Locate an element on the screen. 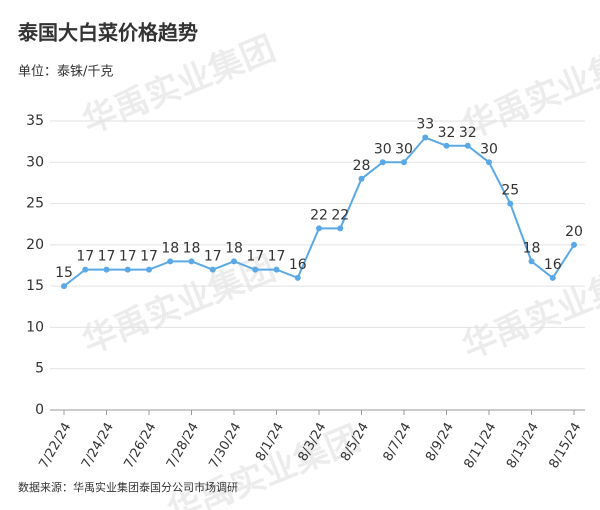 Image resolution: width=600 pixels, height=510 pixels. x-tick-label: 8/15/24 is located at coordinates (565, 445).